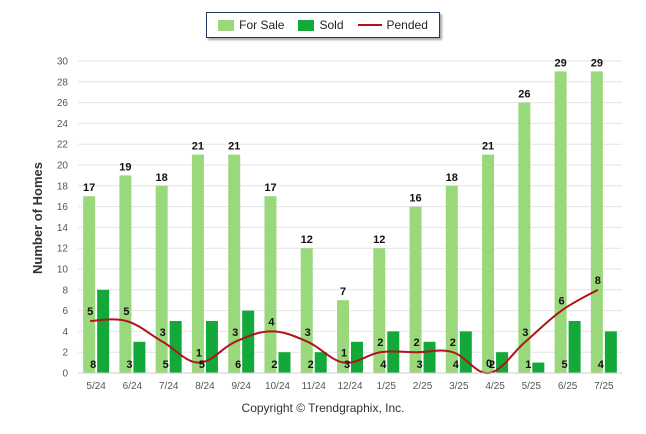  I want to click on x-tick-label: 10/24, so click(277, 386).